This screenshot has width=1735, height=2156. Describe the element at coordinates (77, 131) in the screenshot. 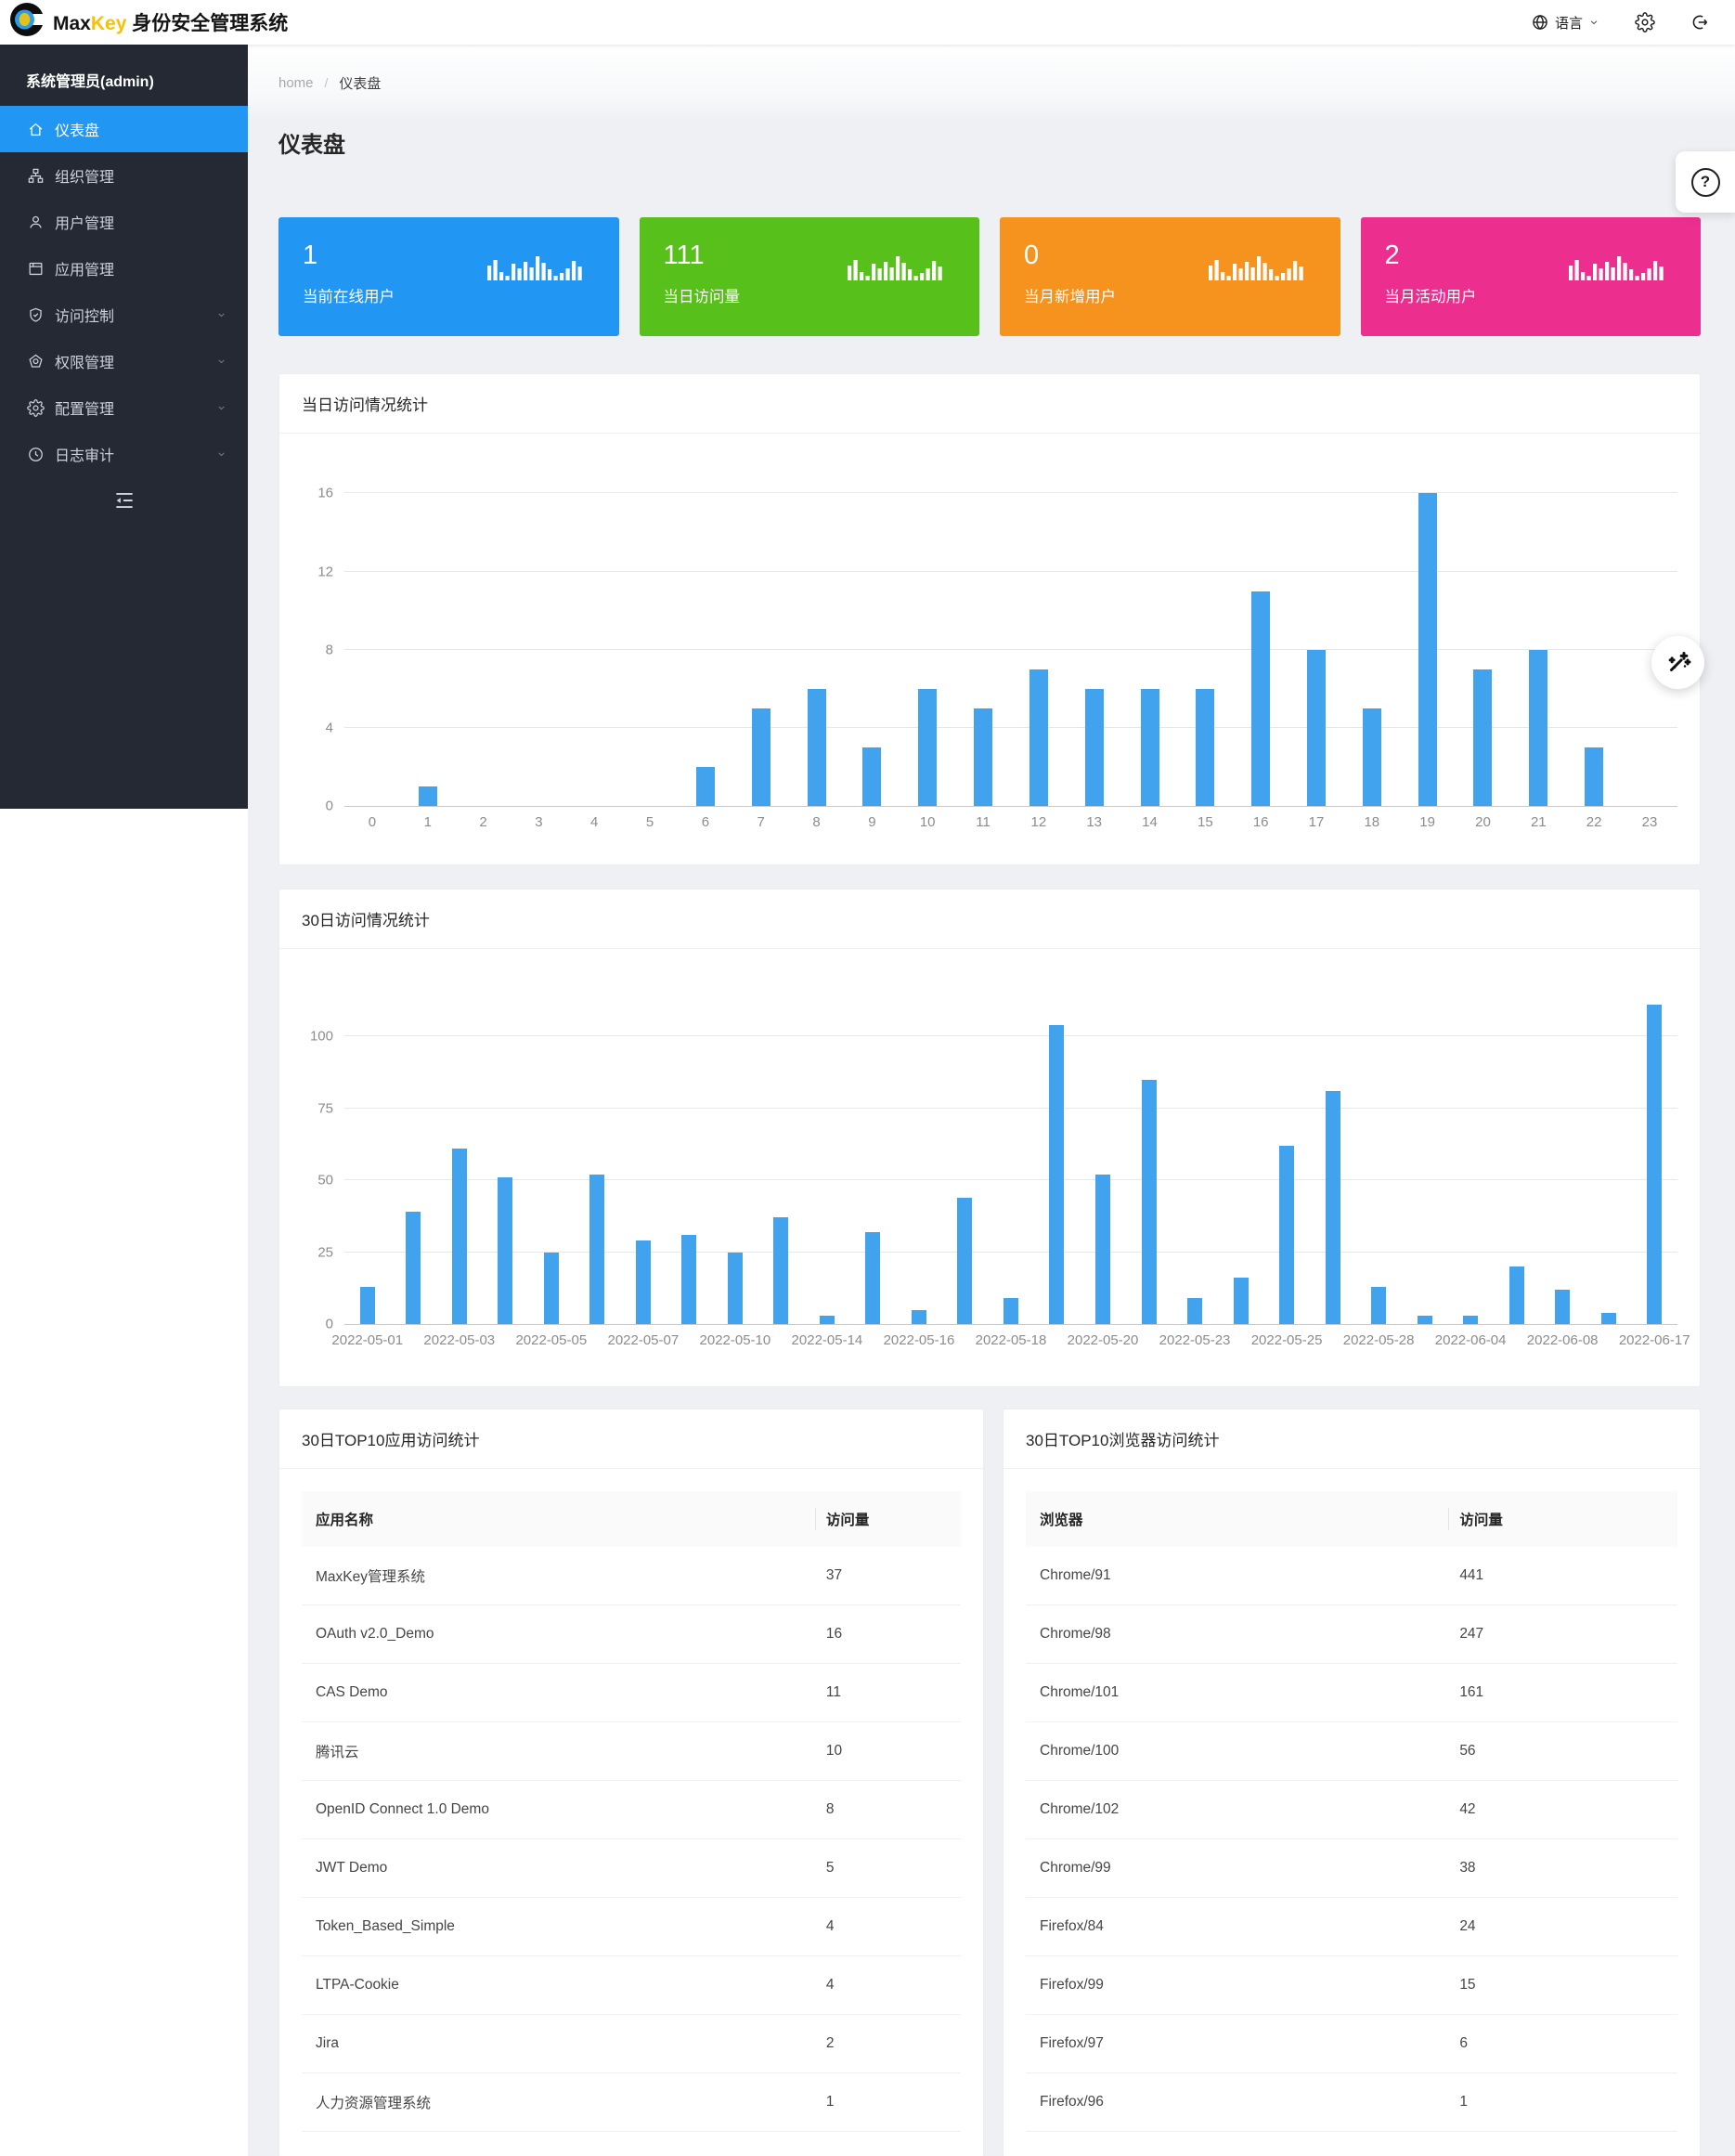

I see `sidebar-item-label: 仪表盘` at that location.